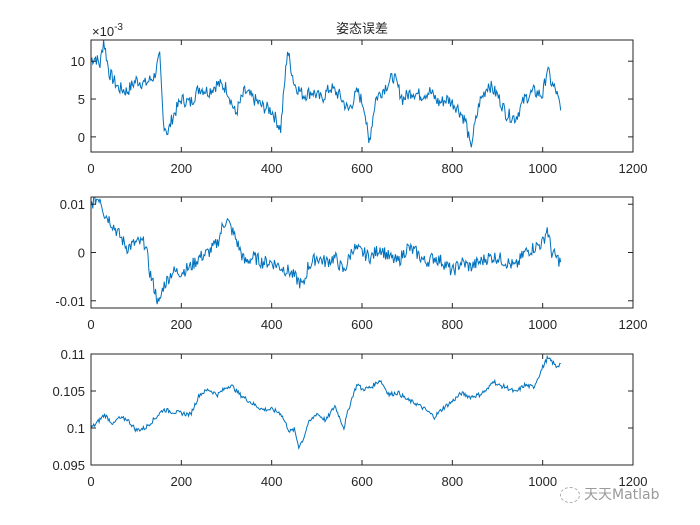  Describe the element at coordinates (76, 428) in the screenshot. I see `y-tick-label: 0.1` at that location.